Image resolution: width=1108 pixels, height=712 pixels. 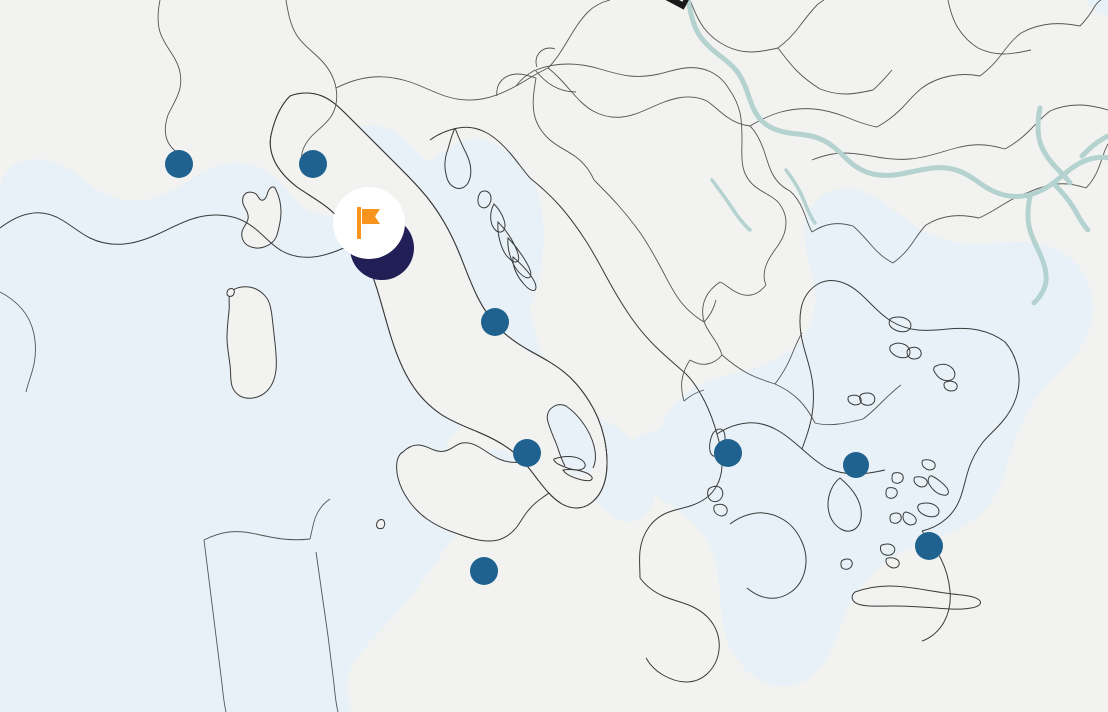 I want to click on port-marker-piraeus, so click(x=856, y=465).